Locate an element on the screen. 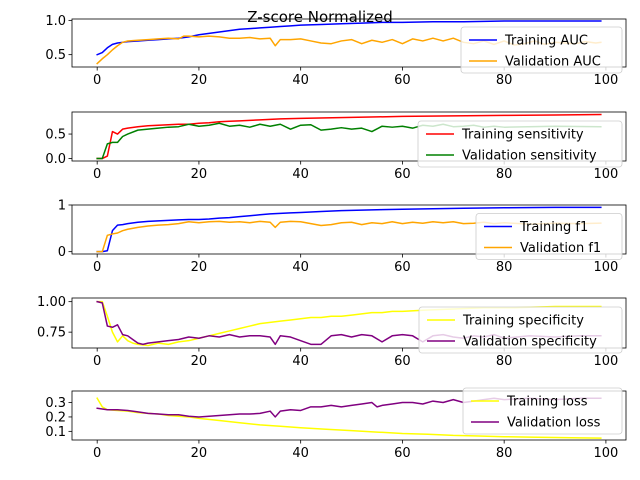 Image resolution: width=640 pixels, height=480 pixels. legend-label: Training AUC is located at coordinates (546, 41).